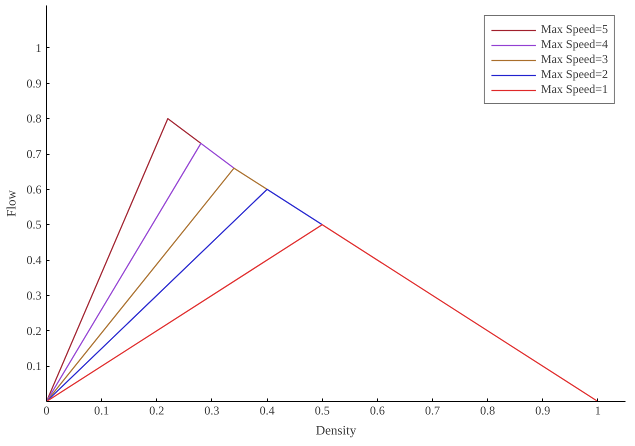 This screenshot has width=635, height=446. I want to click on x-tick-label: 0.4, so click(267, 411).